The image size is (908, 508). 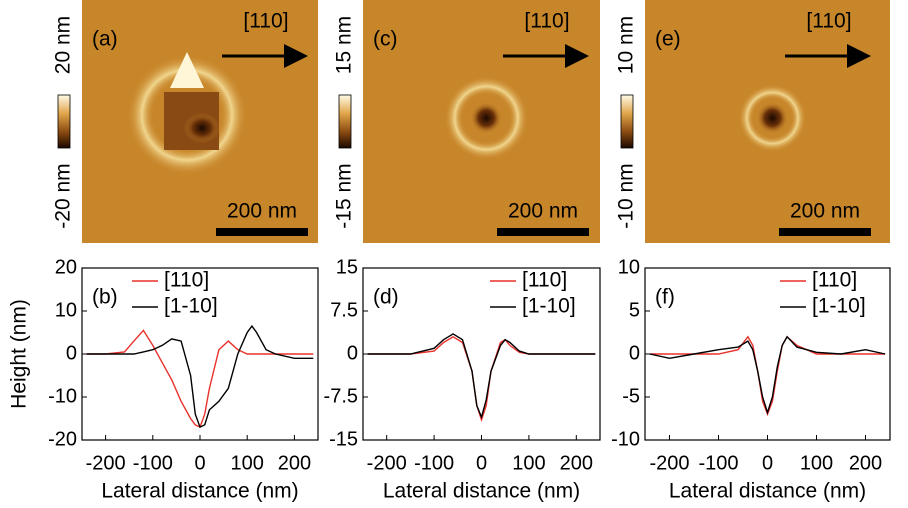 I want to click on colorbar-max: 20 nm, so click(x=63, y=45).